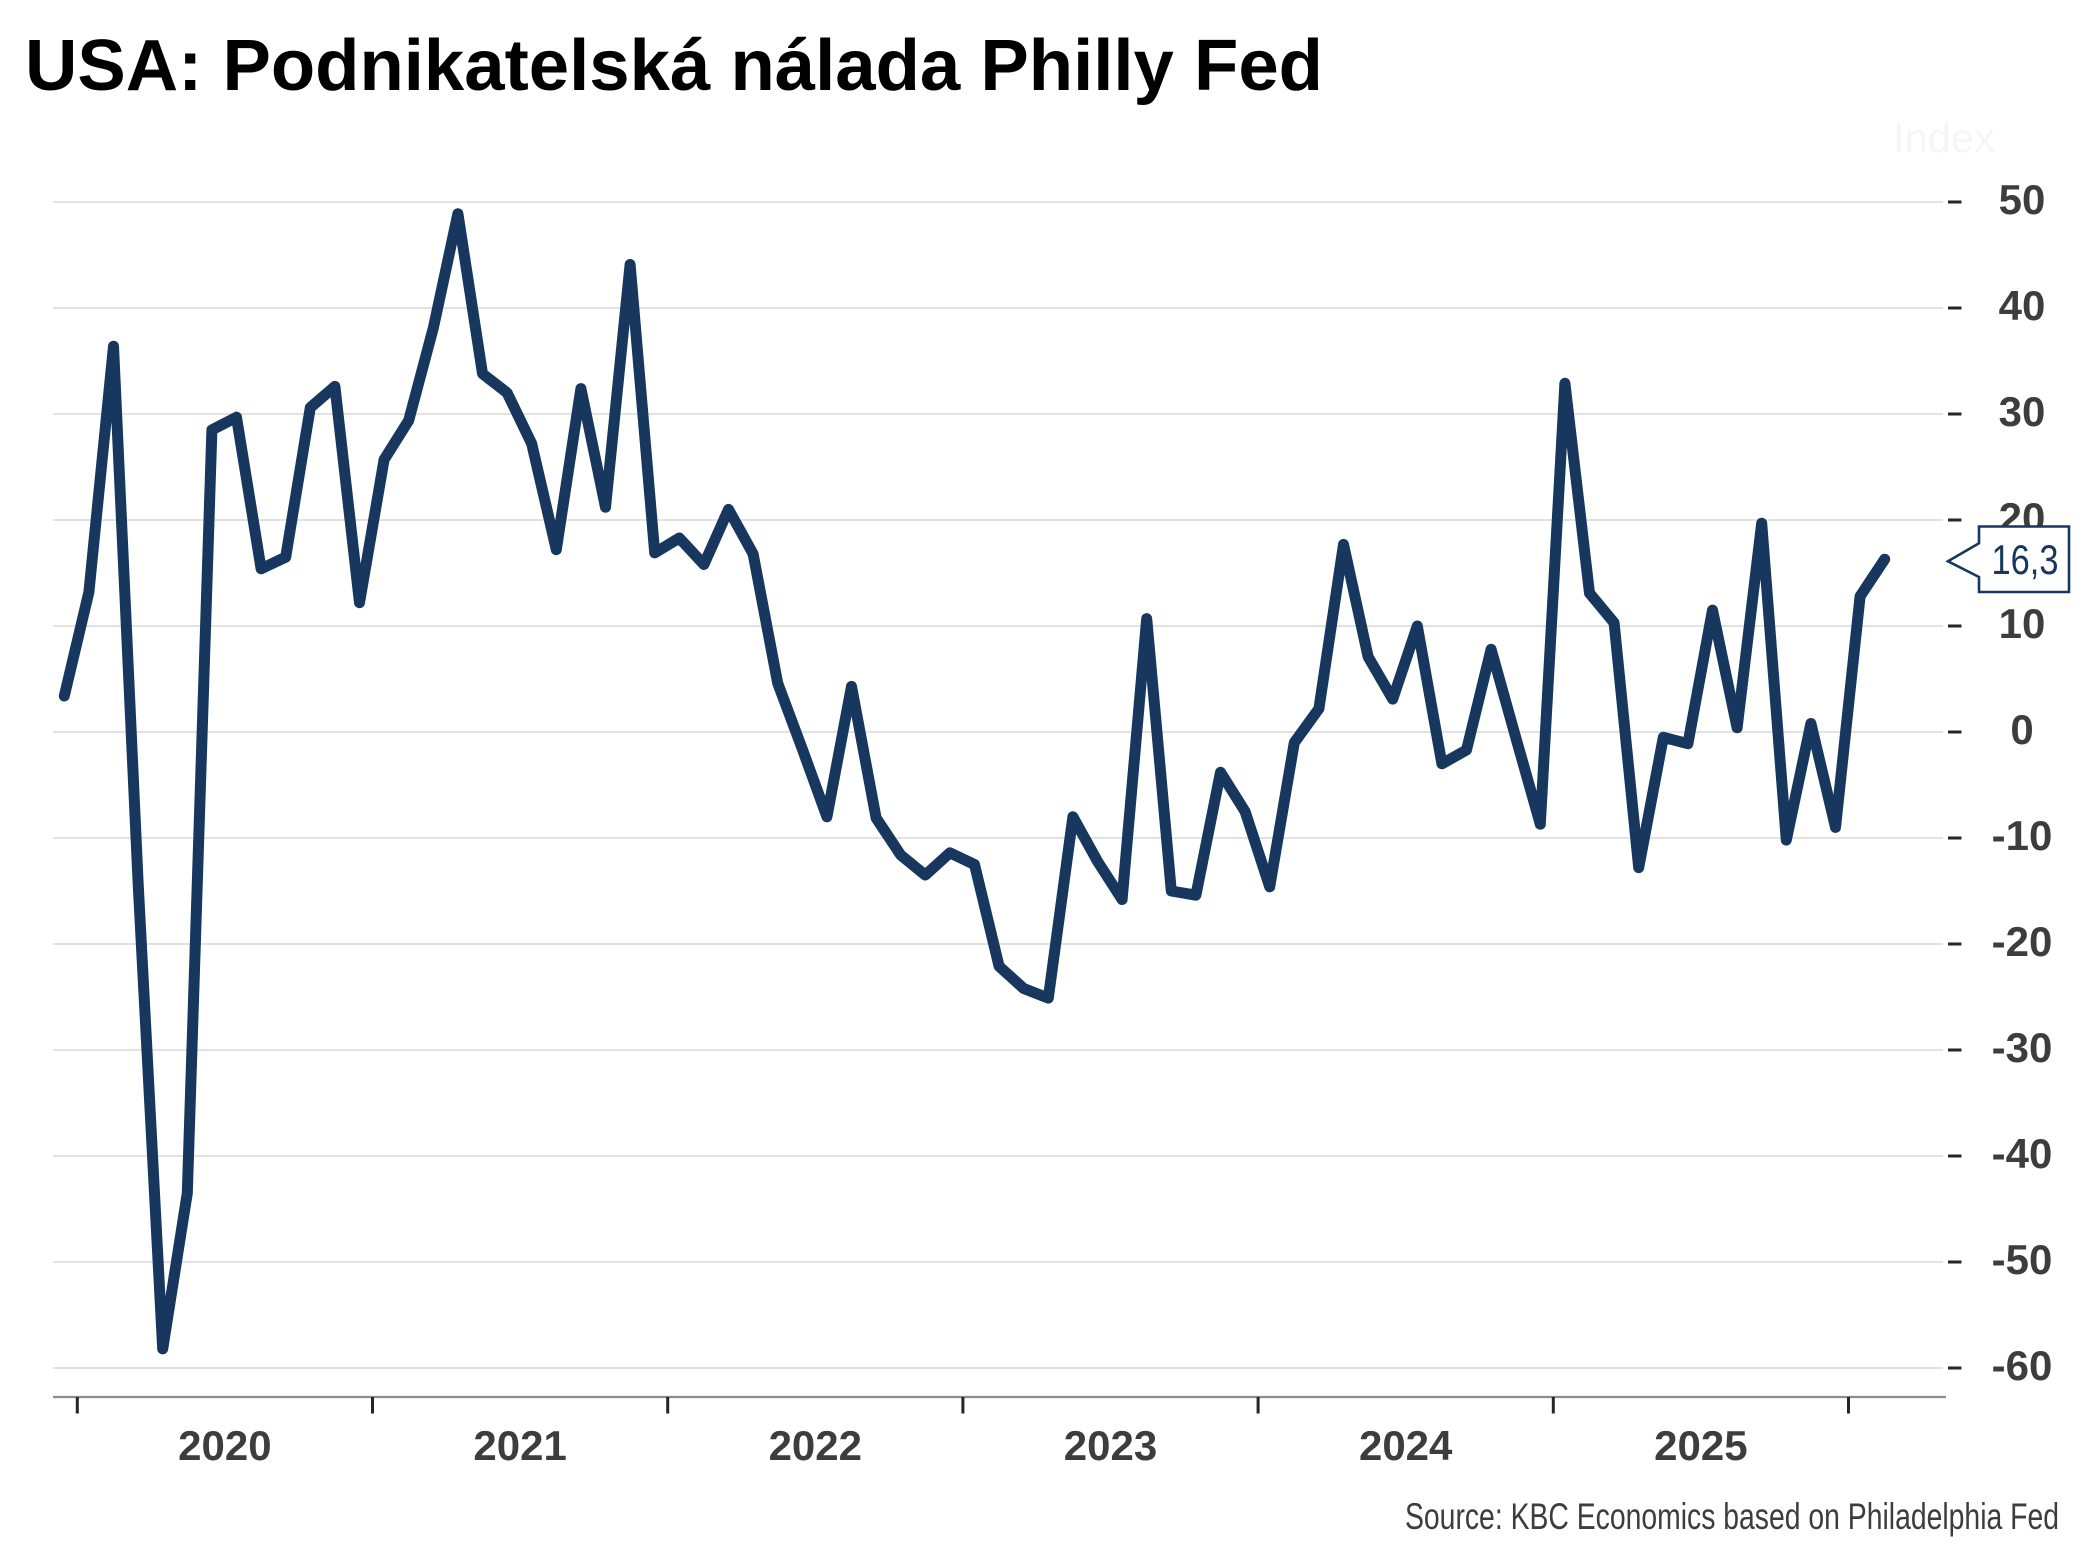 This screenshot has width=2093, height=1568. Describe the element at coordinates (2022, 623) in the screenshot. I see `svg-text: 10` at that location.